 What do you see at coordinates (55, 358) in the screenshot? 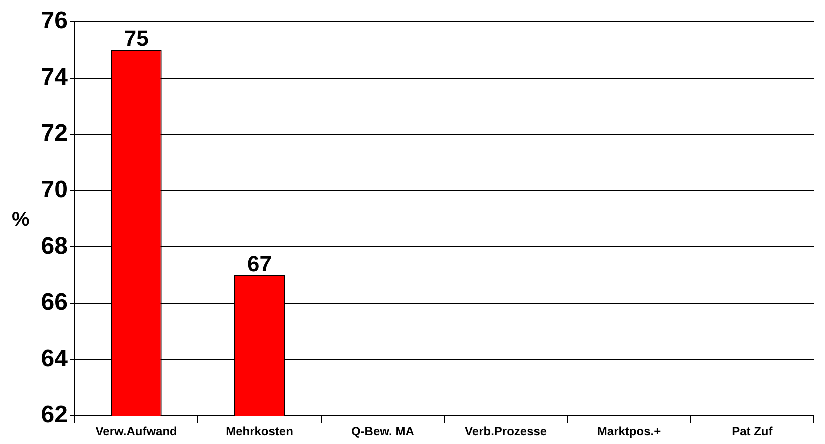
I see `y-tick-label: 64` at bounding box center [55, 358].